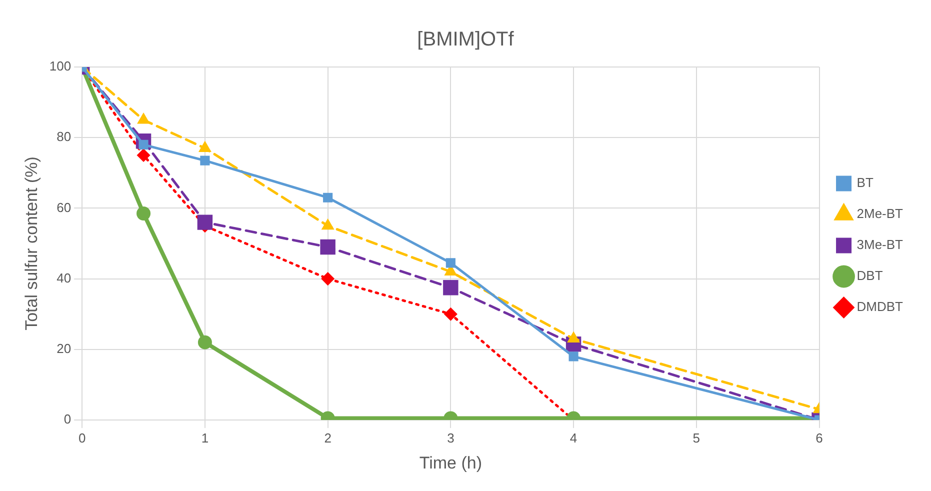 This screenshot has height=491, width=931. What do you see at coordinates (574, 438) in the screenshot?
I see `x-tick-label: 4` at bounding box center [574, 438].